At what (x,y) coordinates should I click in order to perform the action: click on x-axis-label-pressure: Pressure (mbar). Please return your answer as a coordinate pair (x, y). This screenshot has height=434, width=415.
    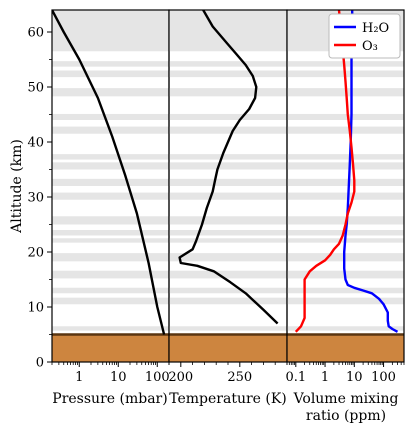
    Looking at the image, I should click on (109, 399).